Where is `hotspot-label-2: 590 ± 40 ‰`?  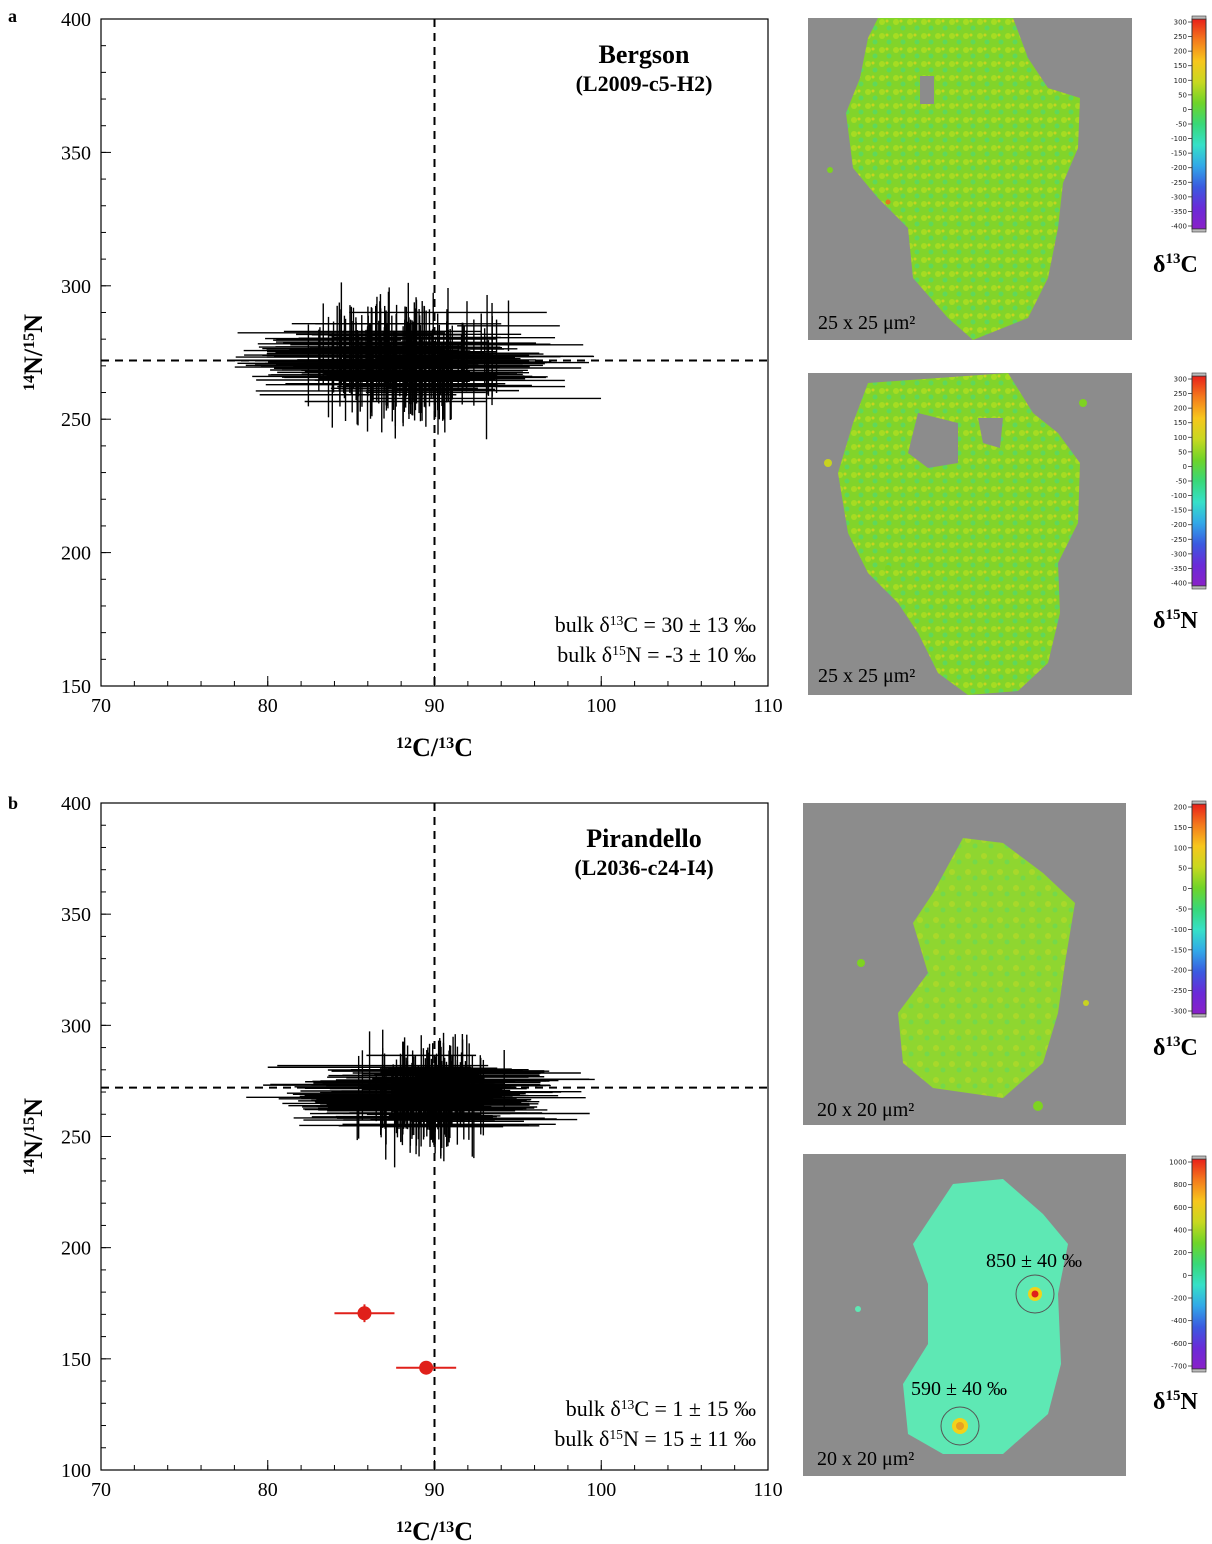 hotspot-label-2: 590 ± 40 ‰ is located at coordinates (959, 1389).